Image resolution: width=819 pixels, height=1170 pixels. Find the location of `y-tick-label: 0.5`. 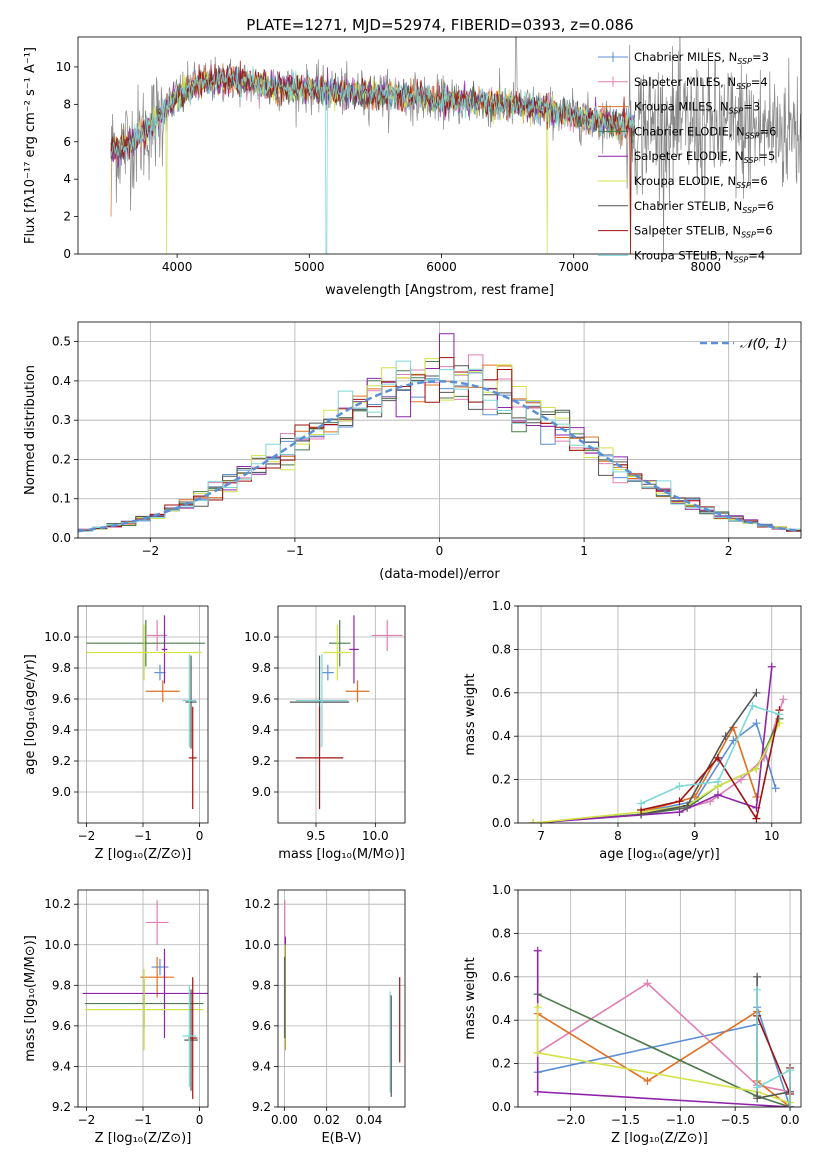

y-tick-label: 0.5 is located at coordinates (61, 342).